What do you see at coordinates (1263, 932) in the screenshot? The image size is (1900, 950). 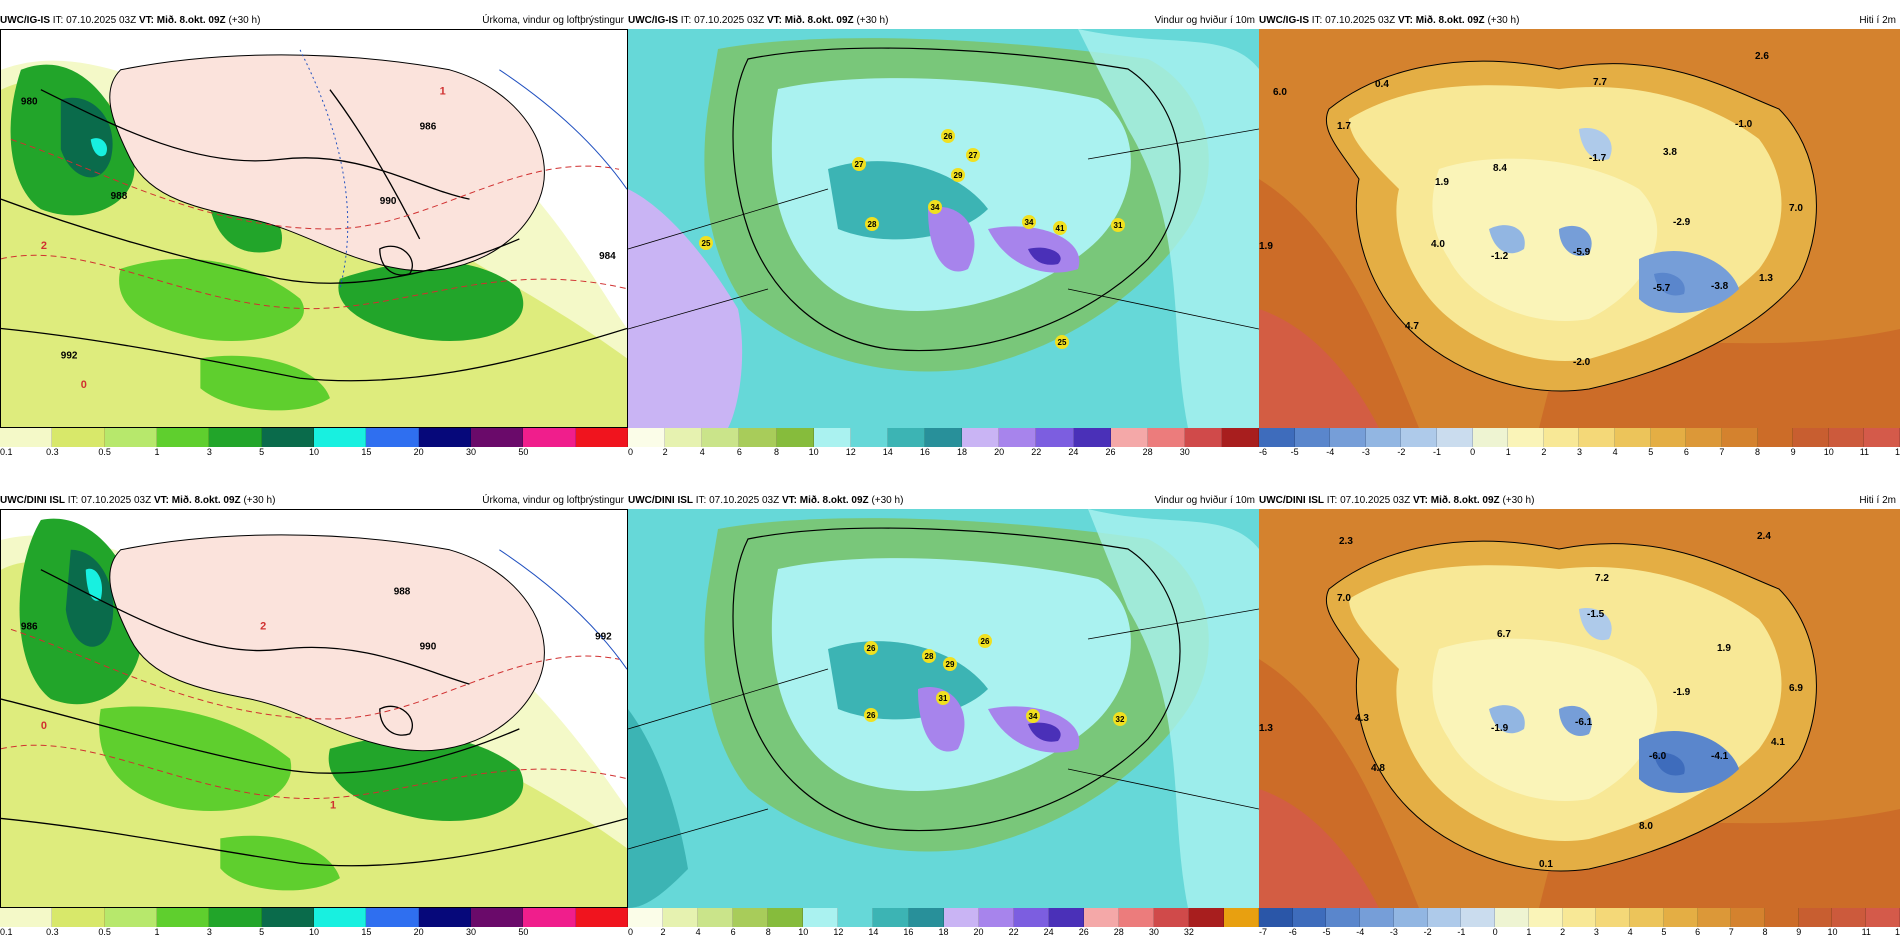 I see `colorbar-tick-label: -7` at bounding box center [1263, 932].